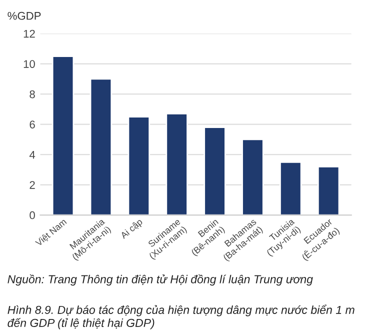  What do you see at coordinates (32, 124) in the screenshot?
I see `y-tick-label: 6` at bounding box center [32, 124].